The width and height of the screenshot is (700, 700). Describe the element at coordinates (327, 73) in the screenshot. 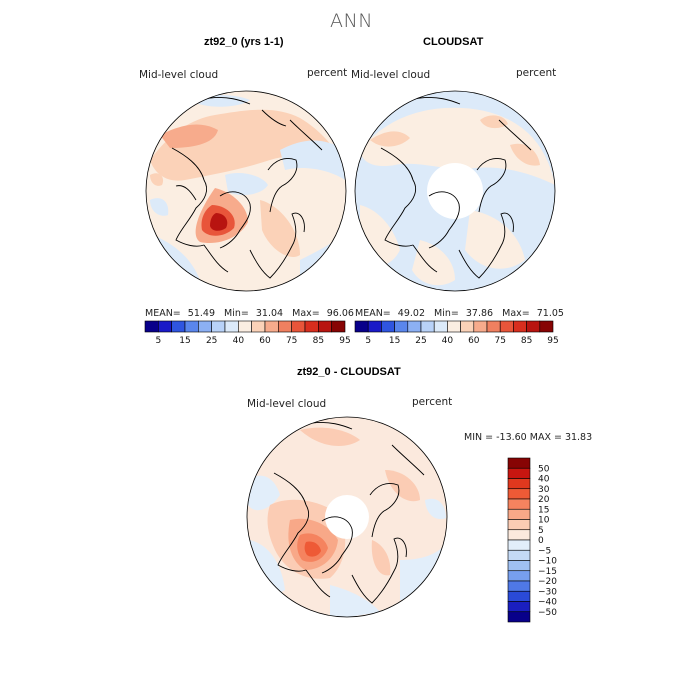

I see `panel1-units-label: percent` at that location.